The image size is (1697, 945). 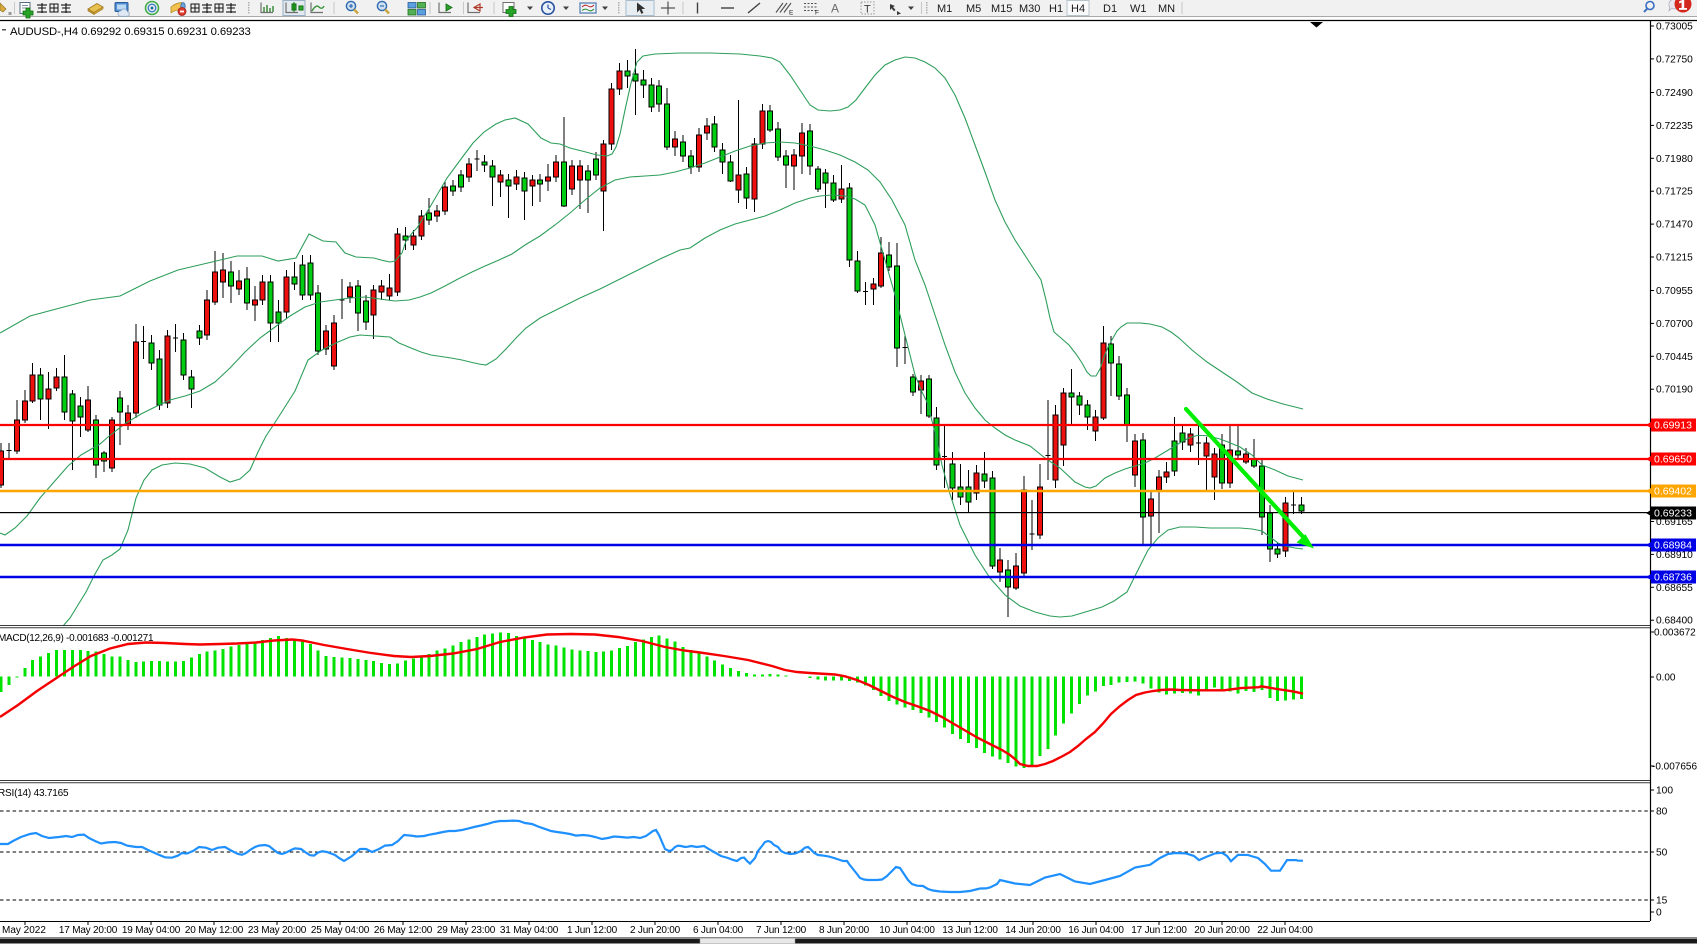 What do you see at coordinates (88, 930) in the screenshot?
I see `svg-text: 17 May 20:00` at bounding box center [88, 930].